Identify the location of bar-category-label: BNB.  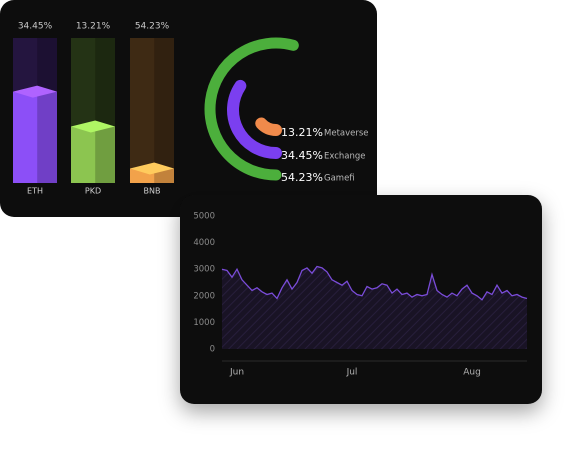
(152, 191).